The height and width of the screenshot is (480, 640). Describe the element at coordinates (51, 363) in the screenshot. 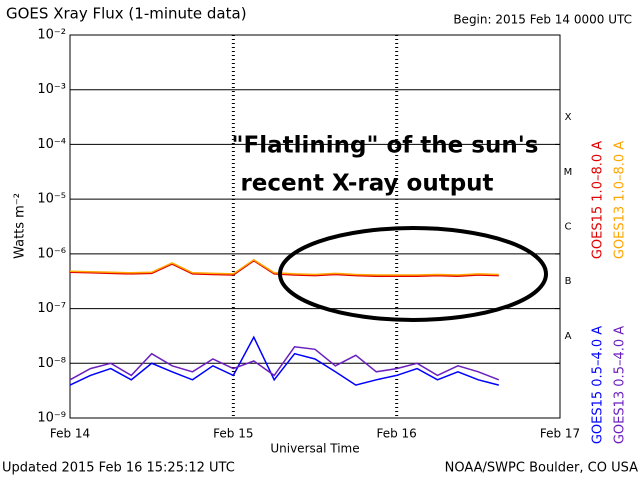

I see `y-tick-label: 10⁻⁸` at that location.